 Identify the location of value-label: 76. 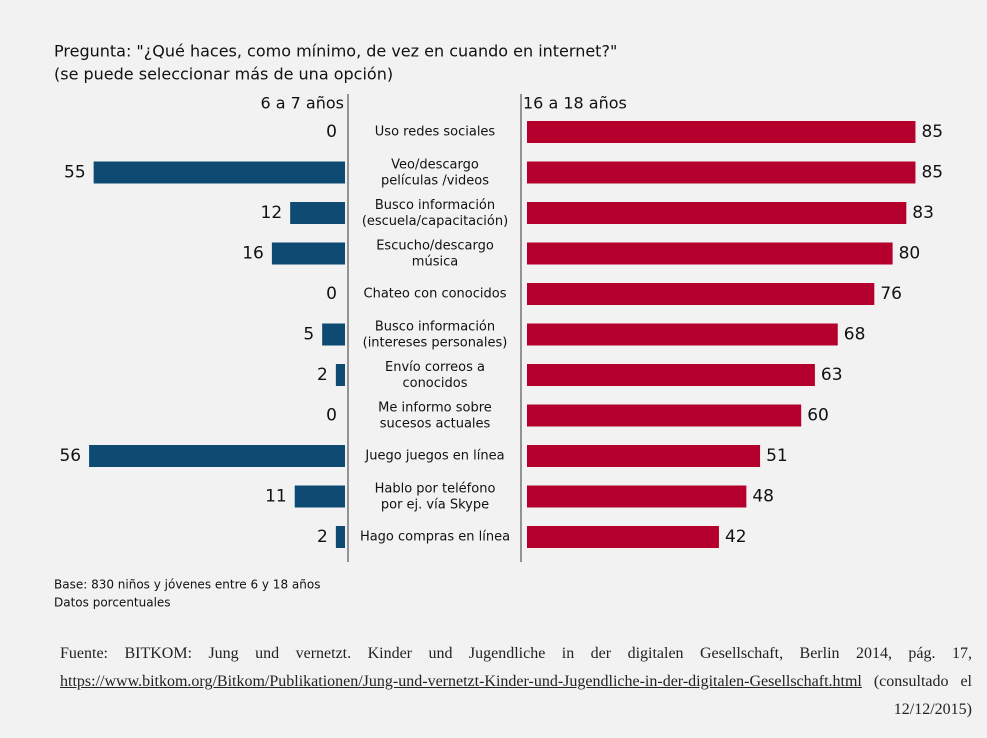
(891, 294).